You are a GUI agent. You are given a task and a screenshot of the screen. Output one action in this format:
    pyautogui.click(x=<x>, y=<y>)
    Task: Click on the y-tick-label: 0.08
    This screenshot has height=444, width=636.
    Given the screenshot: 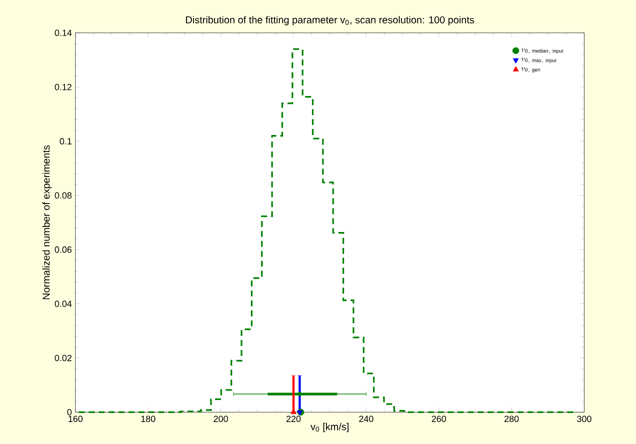 What is the action you would take?
    pyautogui.click(x=63, y=195)
    